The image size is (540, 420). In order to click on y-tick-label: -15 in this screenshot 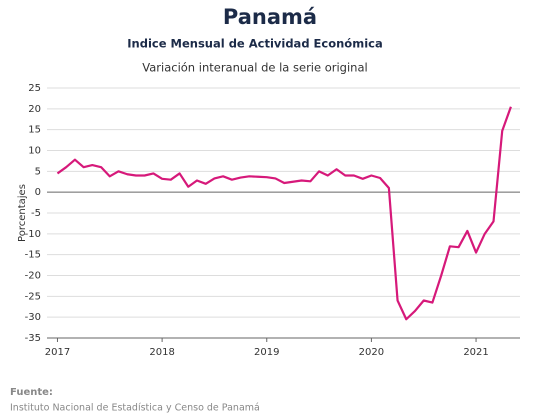, I will do `click(33, 255)`.